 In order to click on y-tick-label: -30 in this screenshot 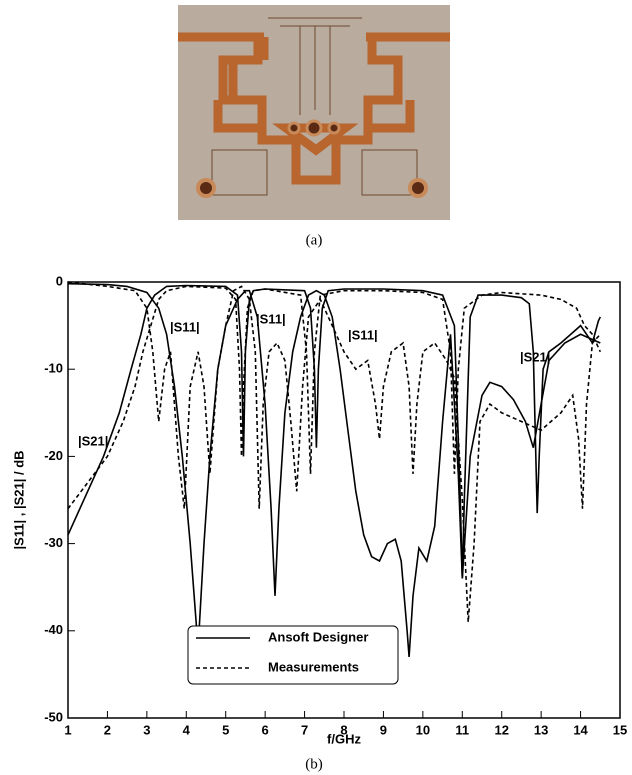, I will do `click(53, 542)`.